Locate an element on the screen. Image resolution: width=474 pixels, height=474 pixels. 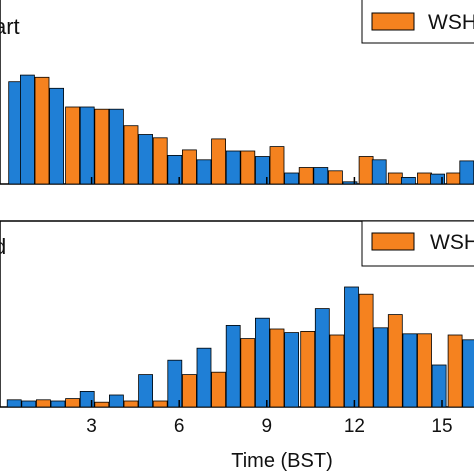
x-tick-label-3: 3 is located at coordinates (91, 426).